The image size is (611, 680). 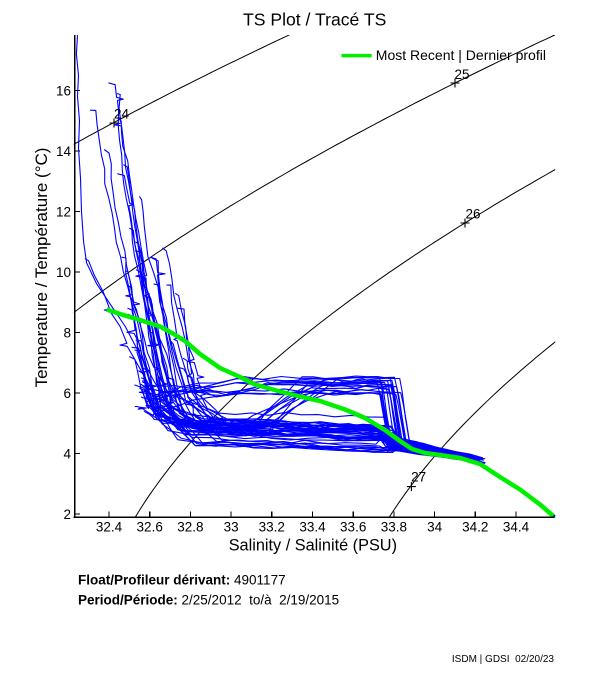 What do you see at coordinates (122, 114) in the screenshot?
I see `svg-text: 24` at bounding box center [122, 114].